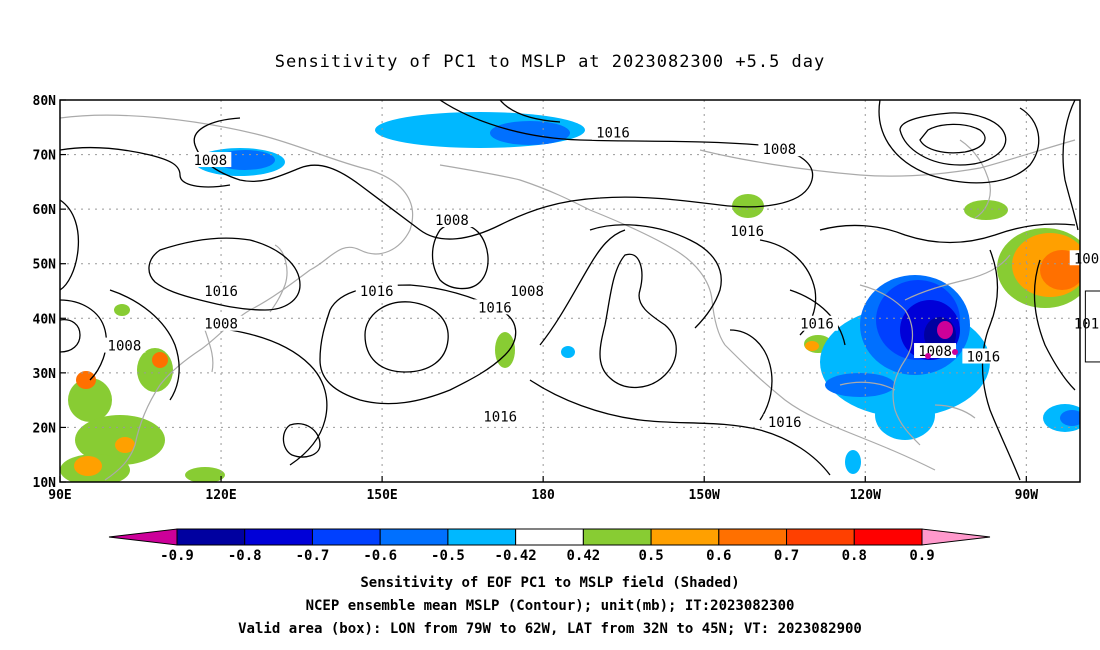 This screenshot has height=650, width=1100. I want to click on lon-tick-label: 90E, so click(59, 495).